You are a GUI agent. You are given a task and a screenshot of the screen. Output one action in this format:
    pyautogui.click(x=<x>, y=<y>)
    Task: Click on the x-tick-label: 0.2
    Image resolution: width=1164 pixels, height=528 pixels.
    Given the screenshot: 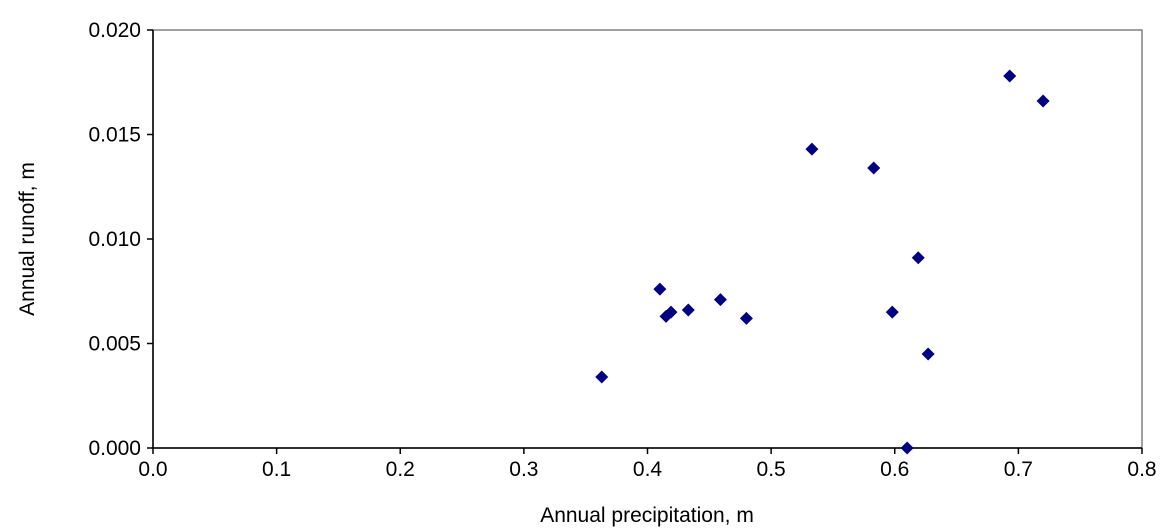 What is the action you would take?
    pyautogui.click(x=400, y=469)
    